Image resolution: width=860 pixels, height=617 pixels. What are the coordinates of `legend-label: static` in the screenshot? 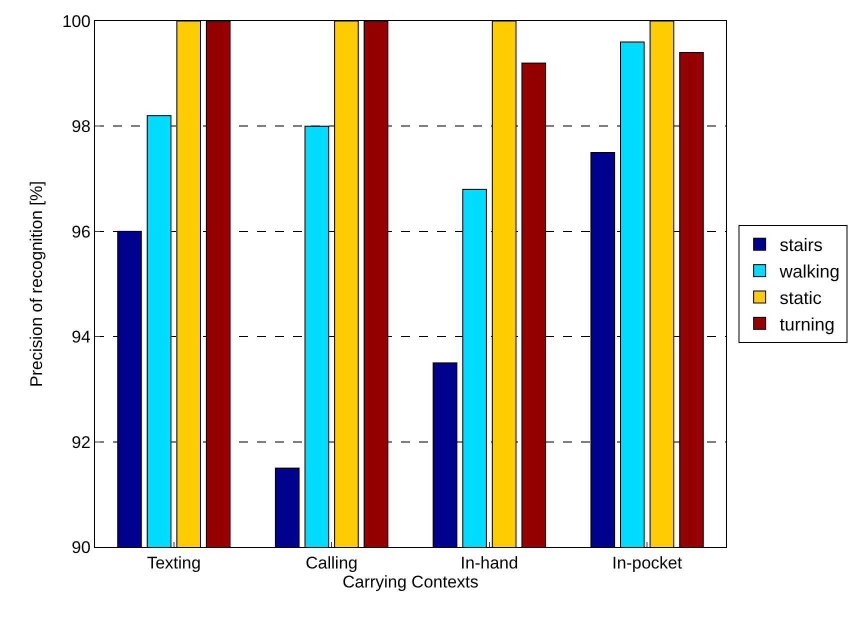 It's located at (801, 298).